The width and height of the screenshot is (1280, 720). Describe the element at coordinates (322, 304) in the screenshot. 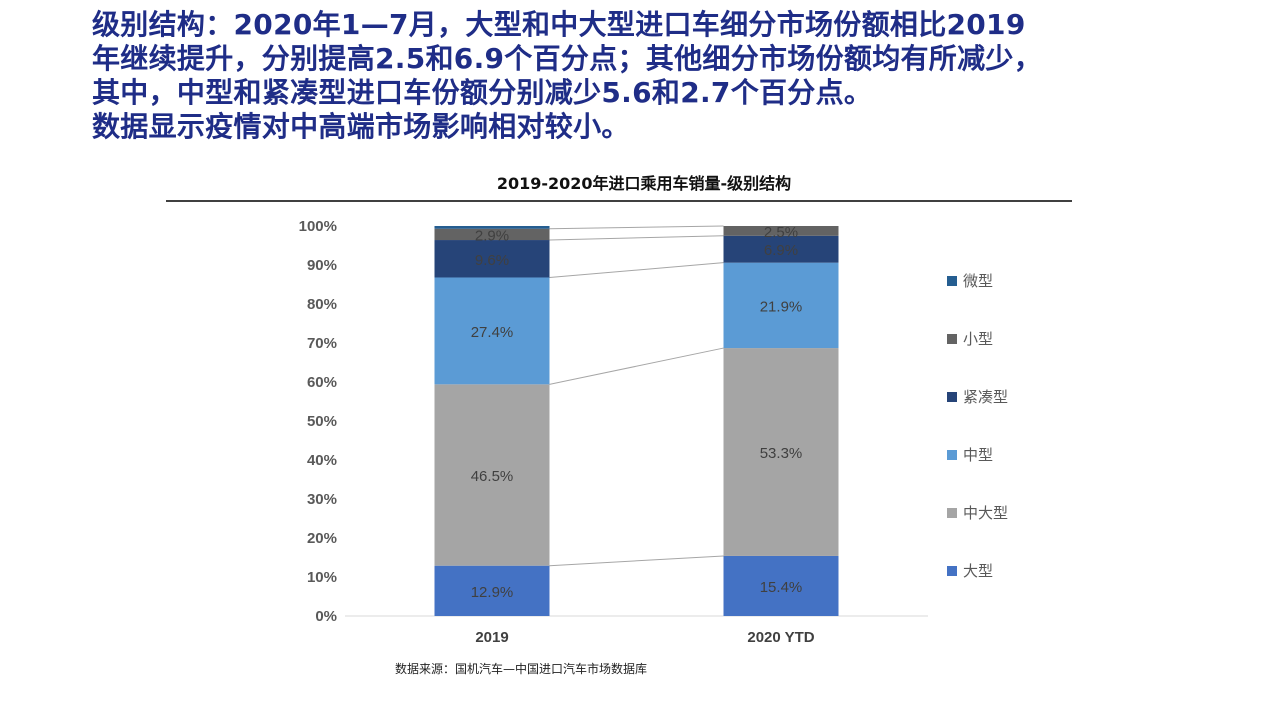

I see `y-tick-label: 80%` at that location.